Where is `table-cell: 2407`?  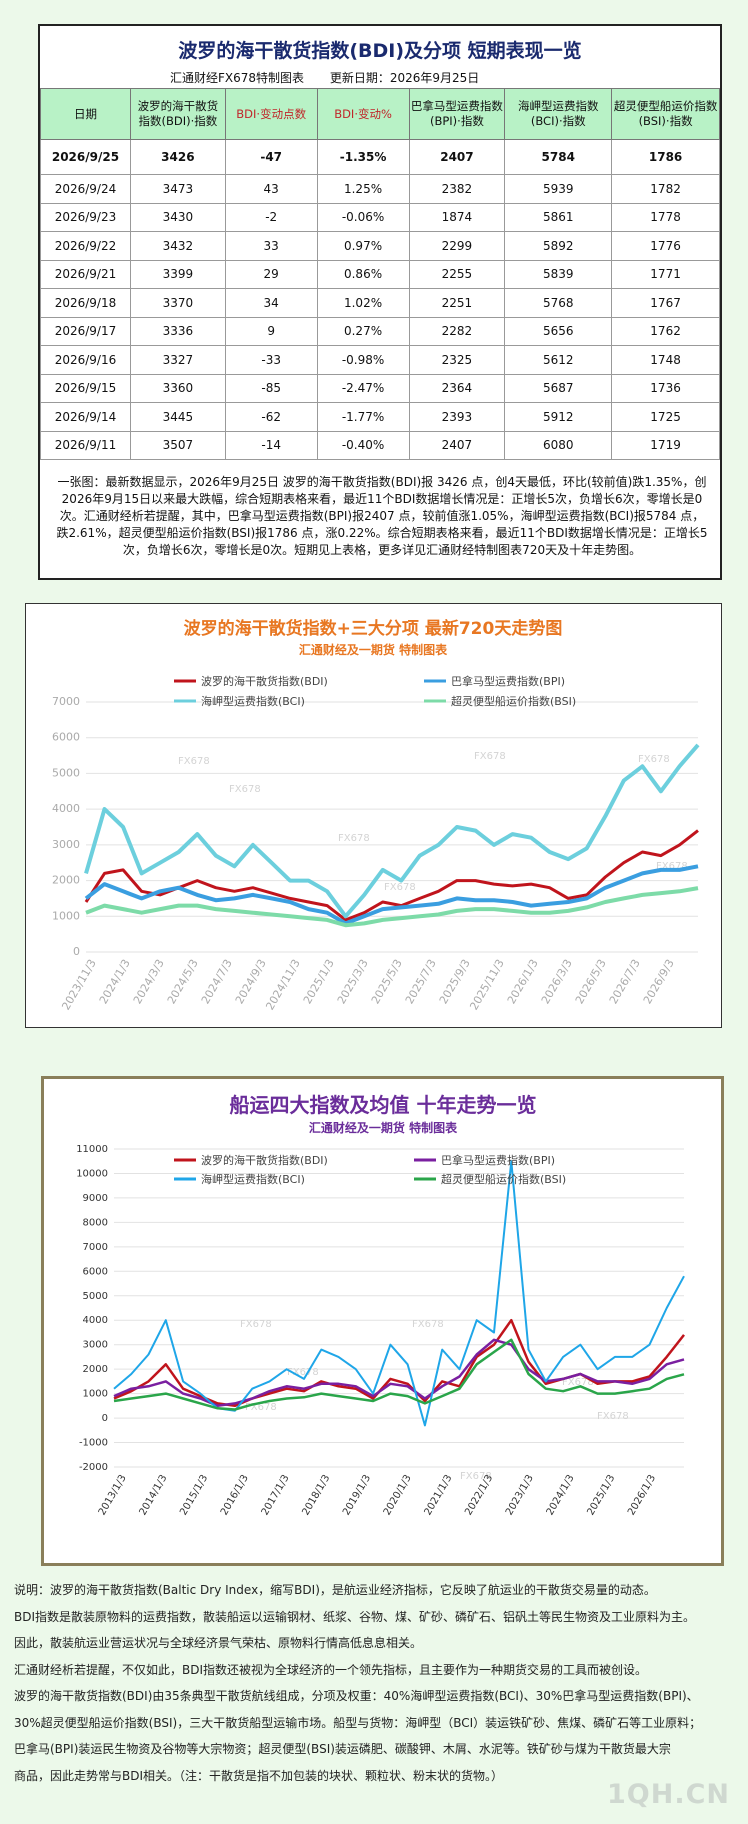 table-cell: 2407 is located at coordinates (457, 157).